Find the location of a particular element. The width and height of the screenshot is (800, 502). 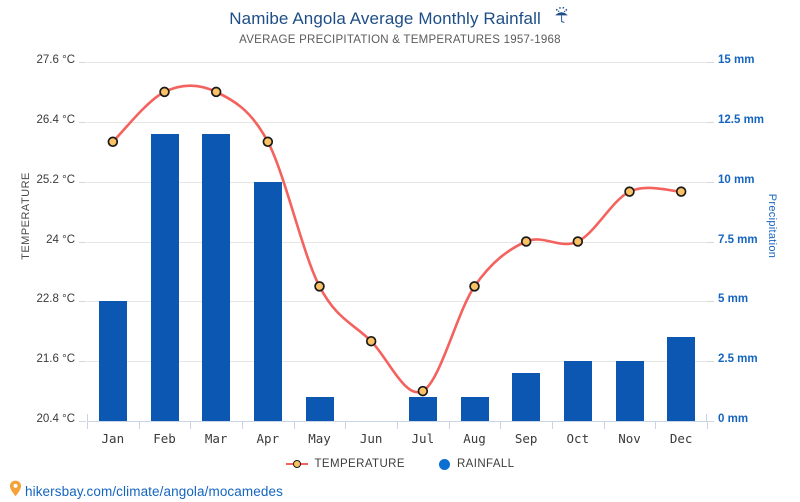

right-axis-tick-label: 7.5 mm is located at coordinates (738, 240).